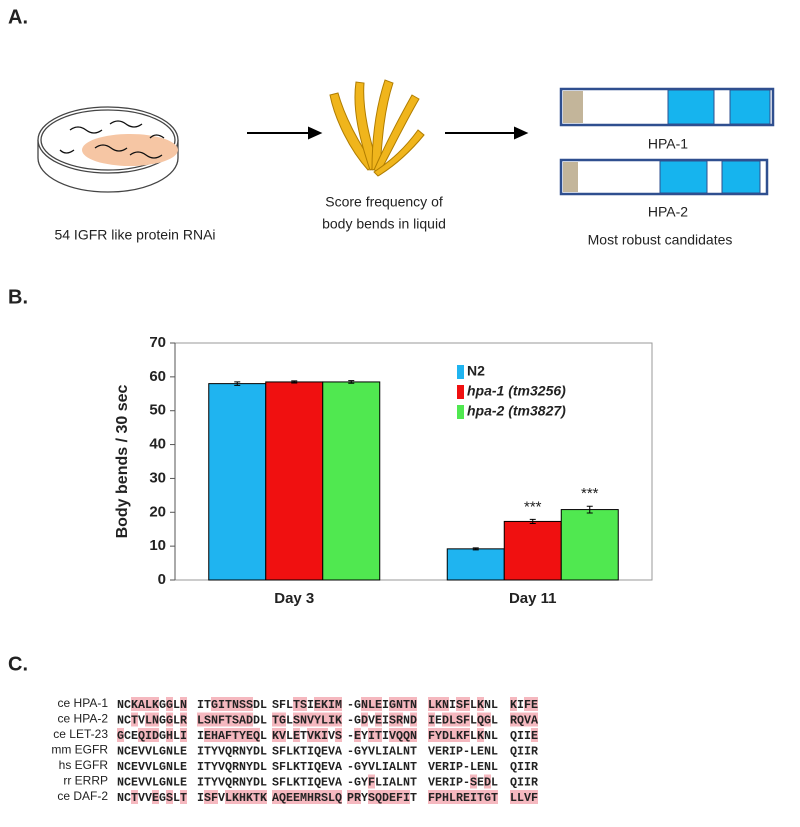  What do you see at coordinates (82, 796) in the screenshot?
I see `sequence-name: ce DAF-2` at bounding box center [82, 796].